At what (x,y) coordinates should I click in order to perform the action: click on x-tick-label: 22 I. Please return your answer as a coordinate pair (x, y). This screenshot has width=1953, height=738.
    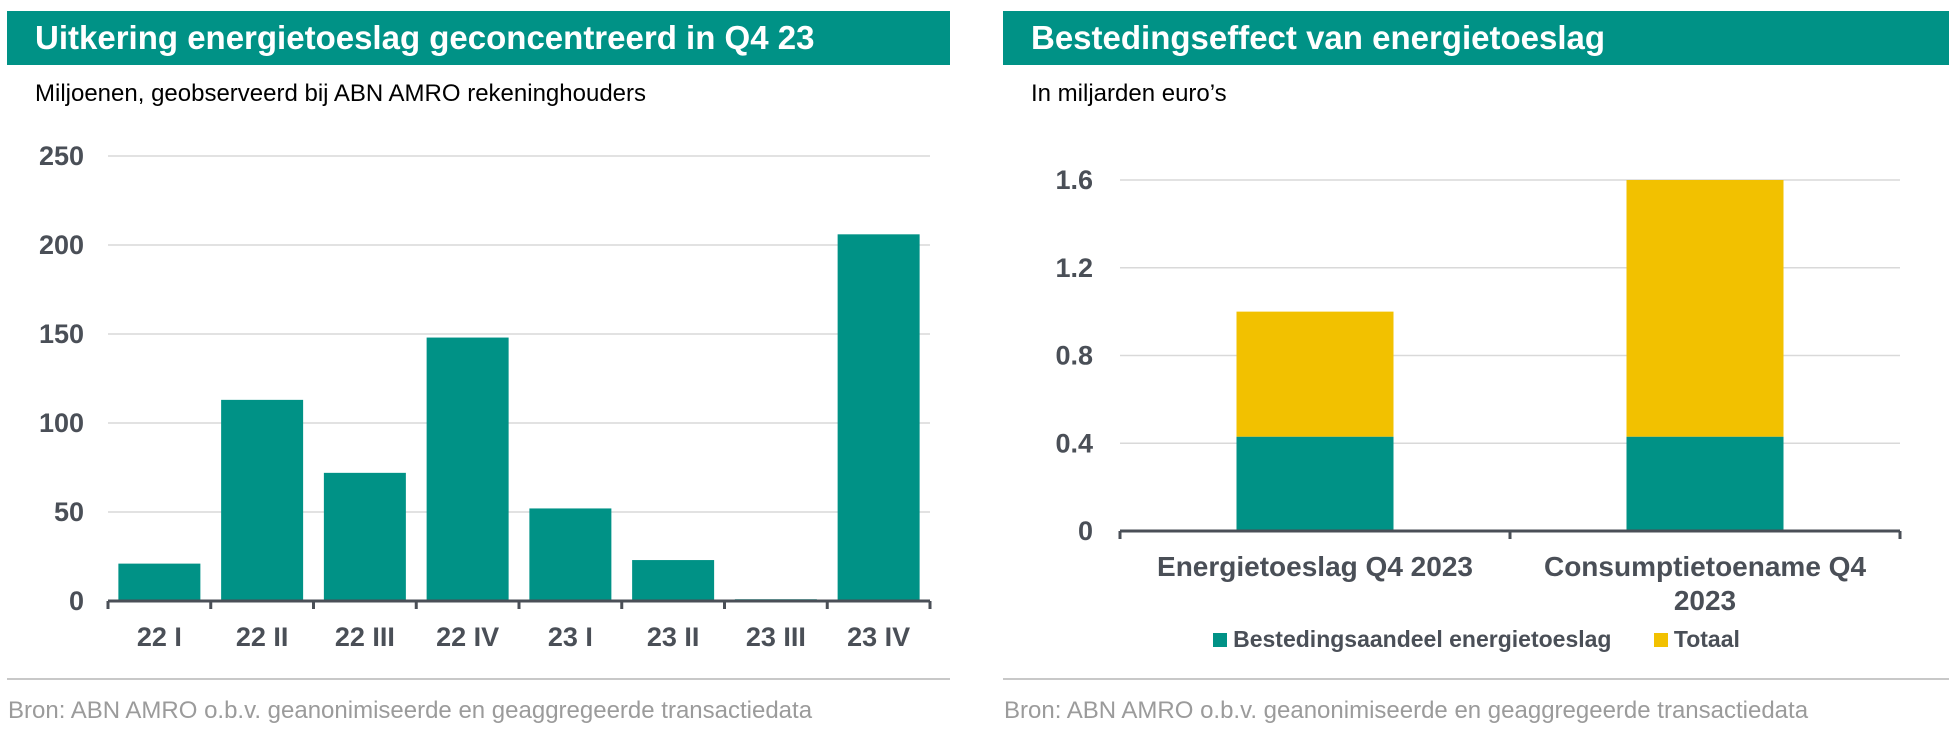
    Looking at the image, I should click on (159, 637).